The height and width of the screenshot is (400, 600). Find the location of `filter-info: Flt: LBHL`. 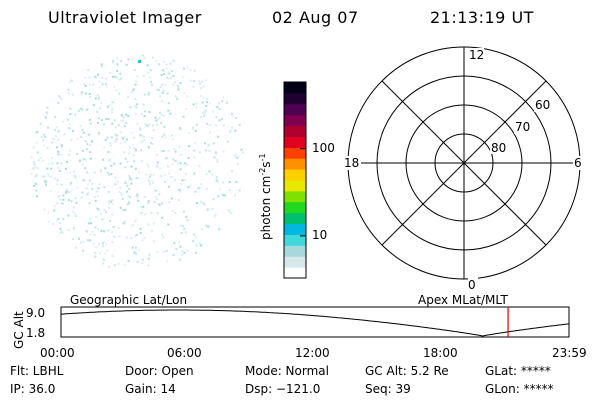

filter-info: Flt: LBHL is located at coordinates (37, 371).